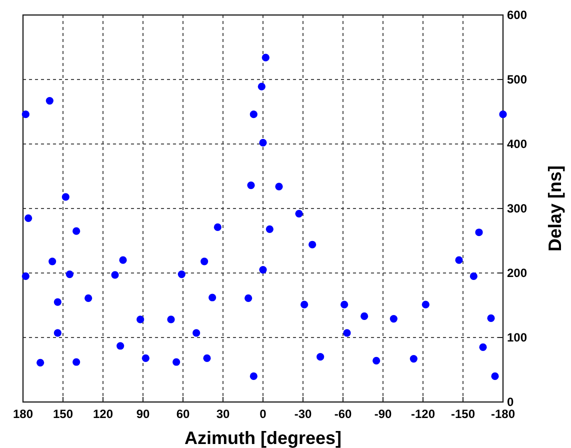 Image resolution: width=571 pixels, height=448 pixels. Describe the element at coordinates (263, 414) in the screenshot. I see `x-tick-label: 0` at that location.